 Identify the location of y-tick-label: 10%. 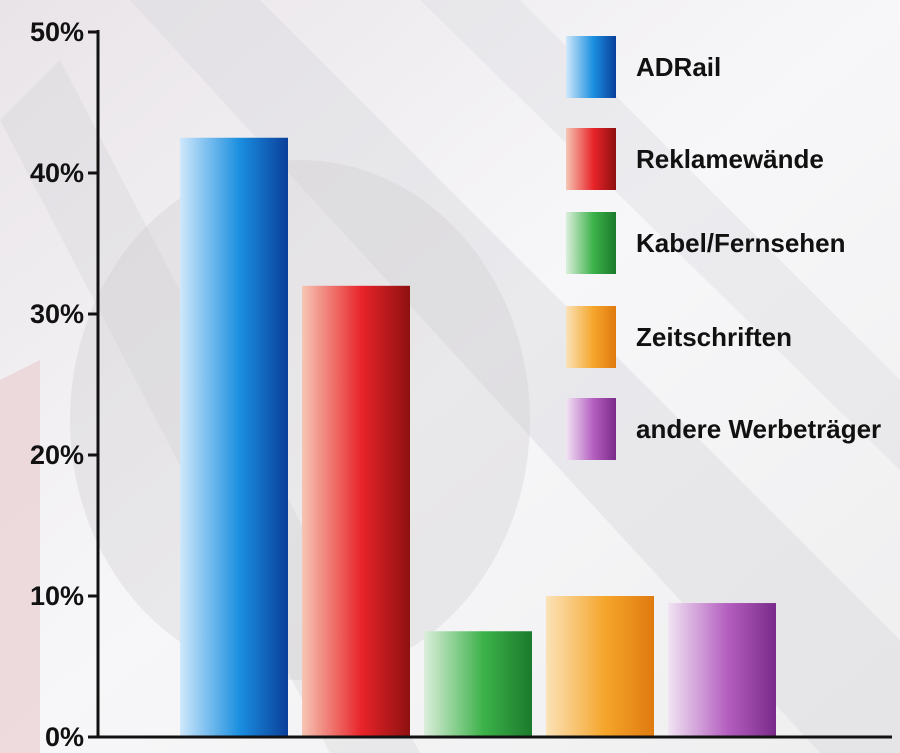
(57, 596).